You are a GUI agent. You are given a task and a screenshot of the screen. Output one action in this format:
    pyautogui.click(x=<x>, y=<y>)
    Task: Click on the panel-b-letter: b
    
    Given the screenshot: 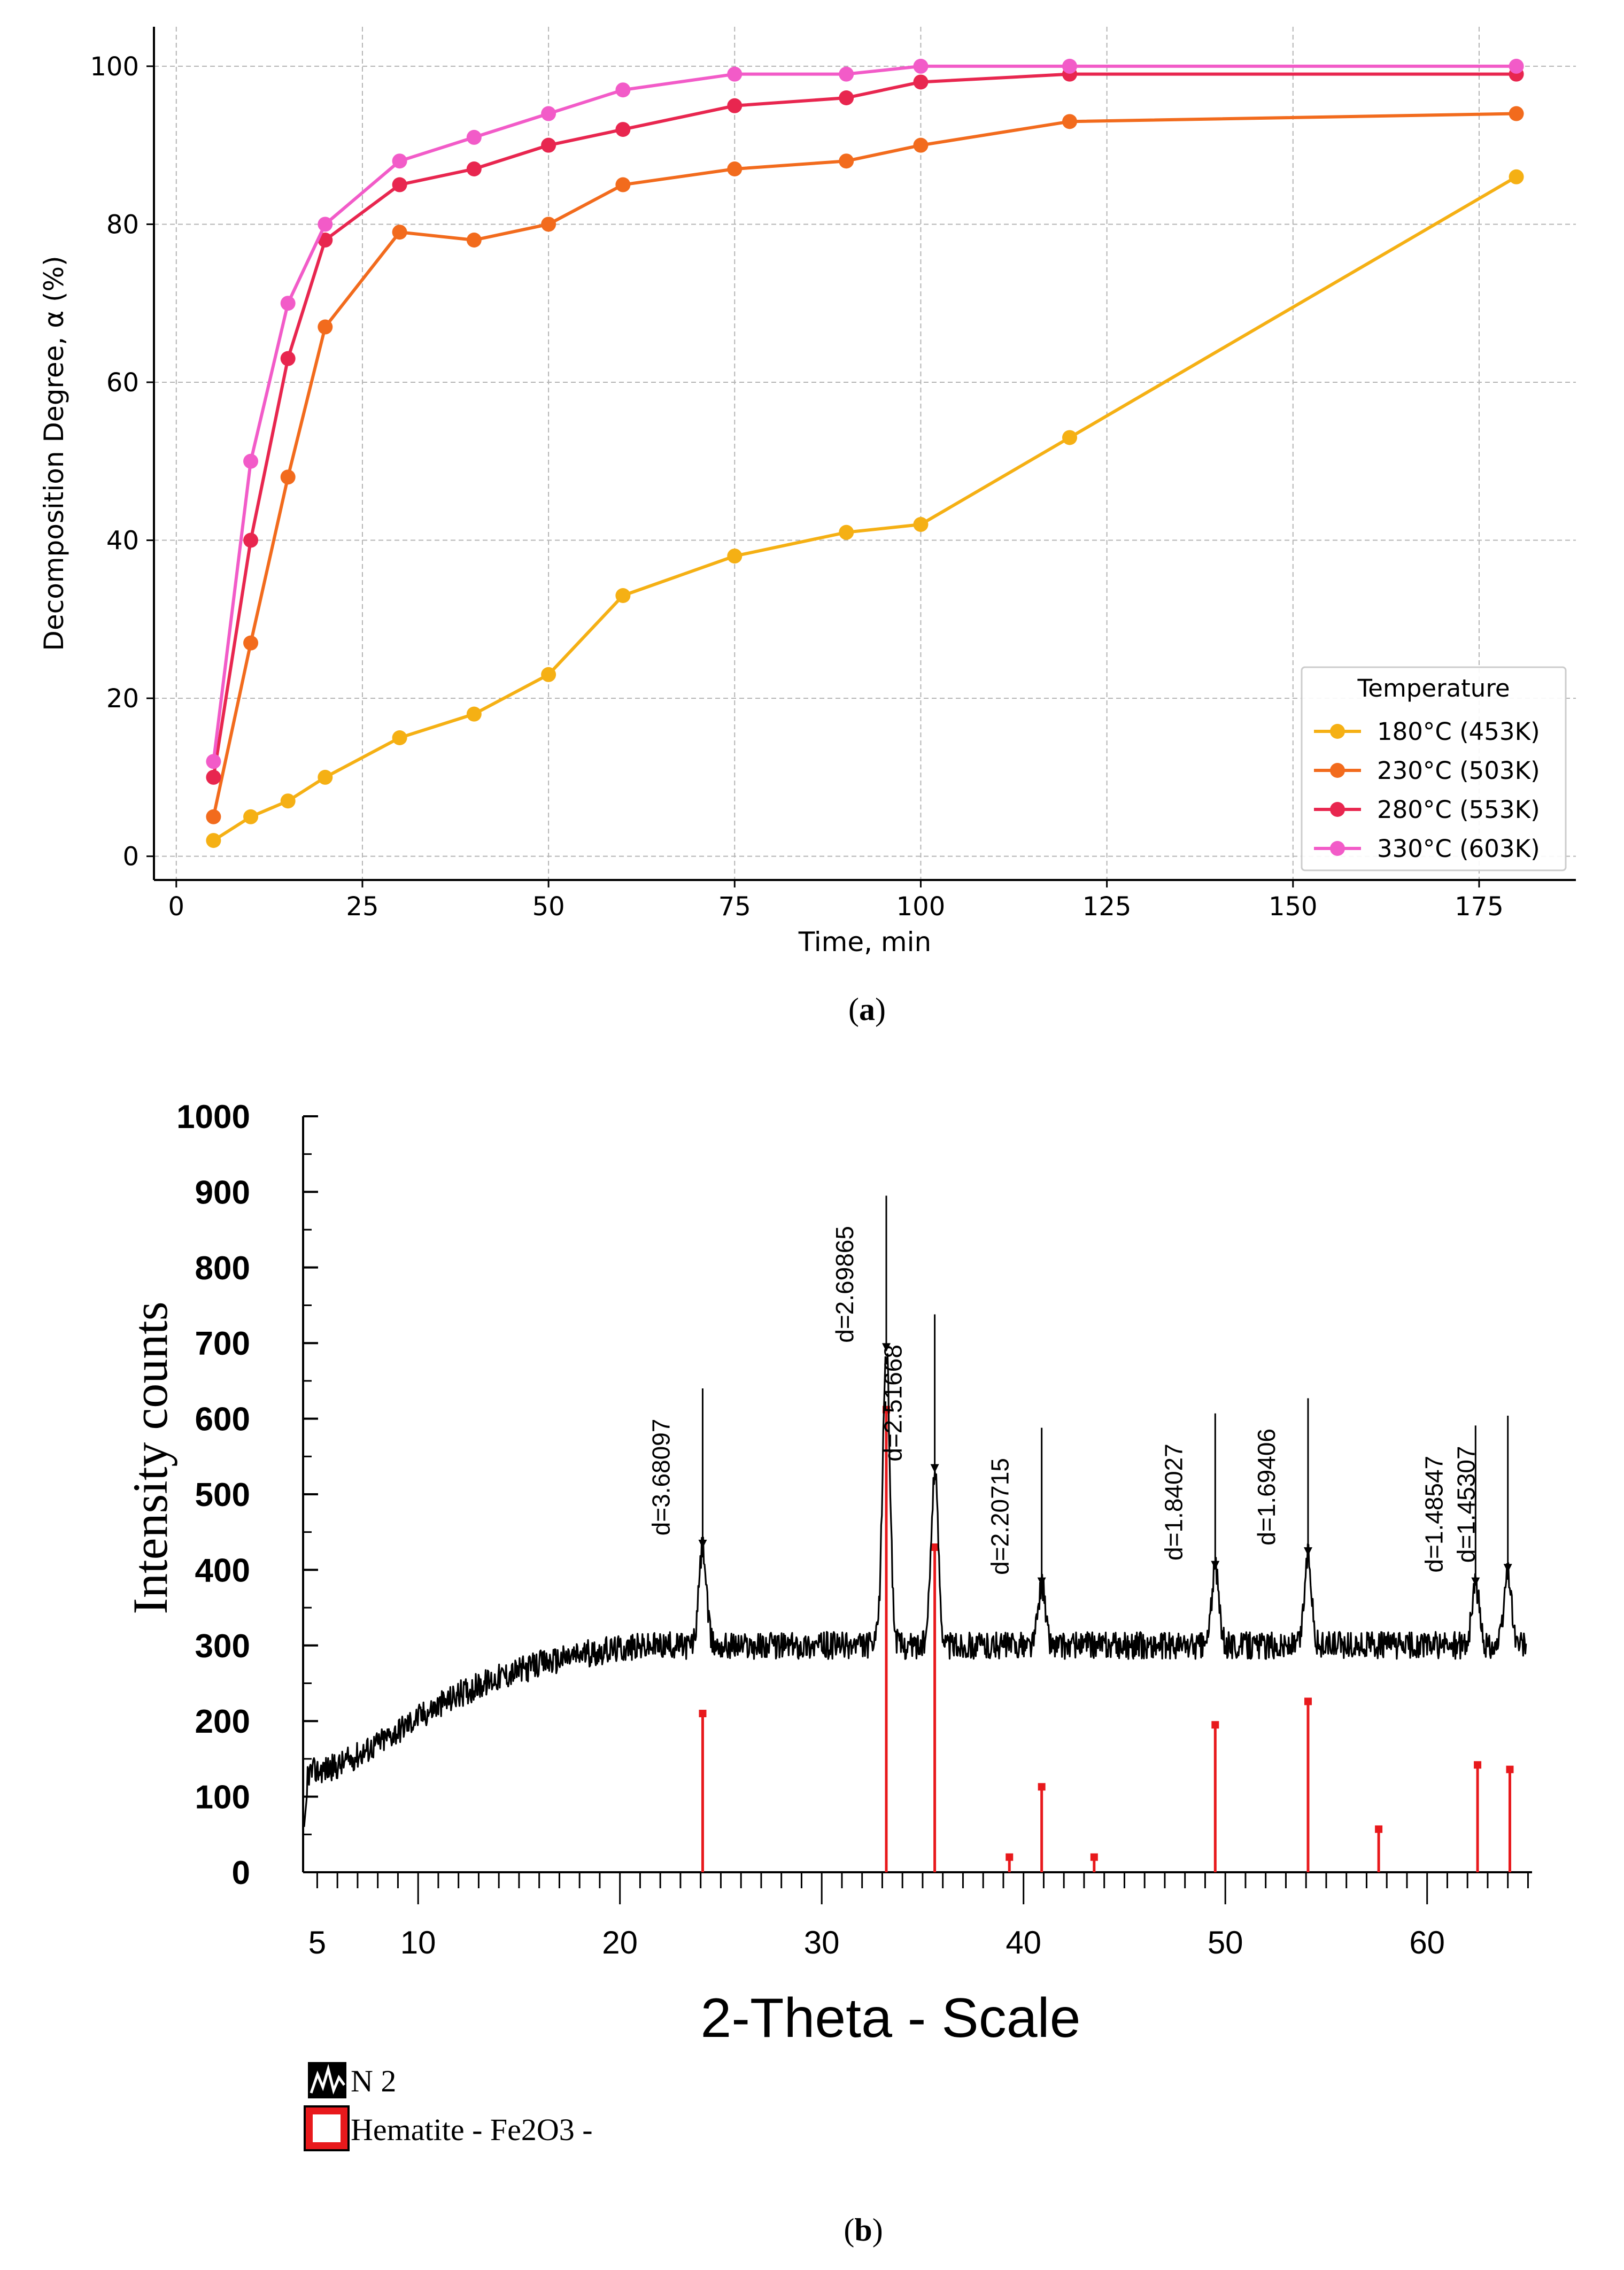 What is the action you would take?
    pyautogui.click(x=863, y=2230)
    